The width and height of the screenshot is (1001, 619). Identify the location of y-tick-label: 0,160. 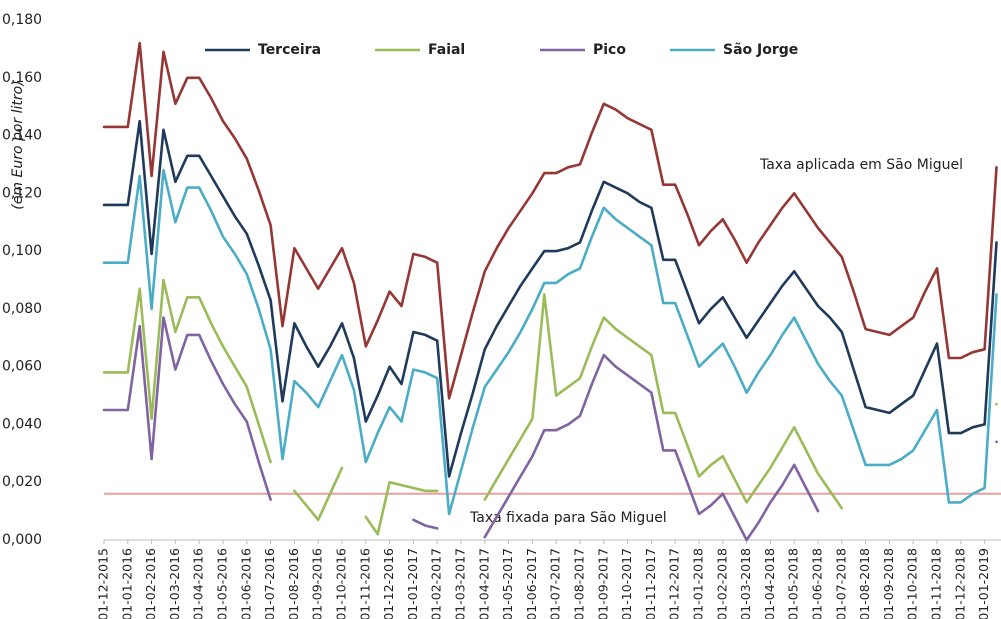
(22, 78).